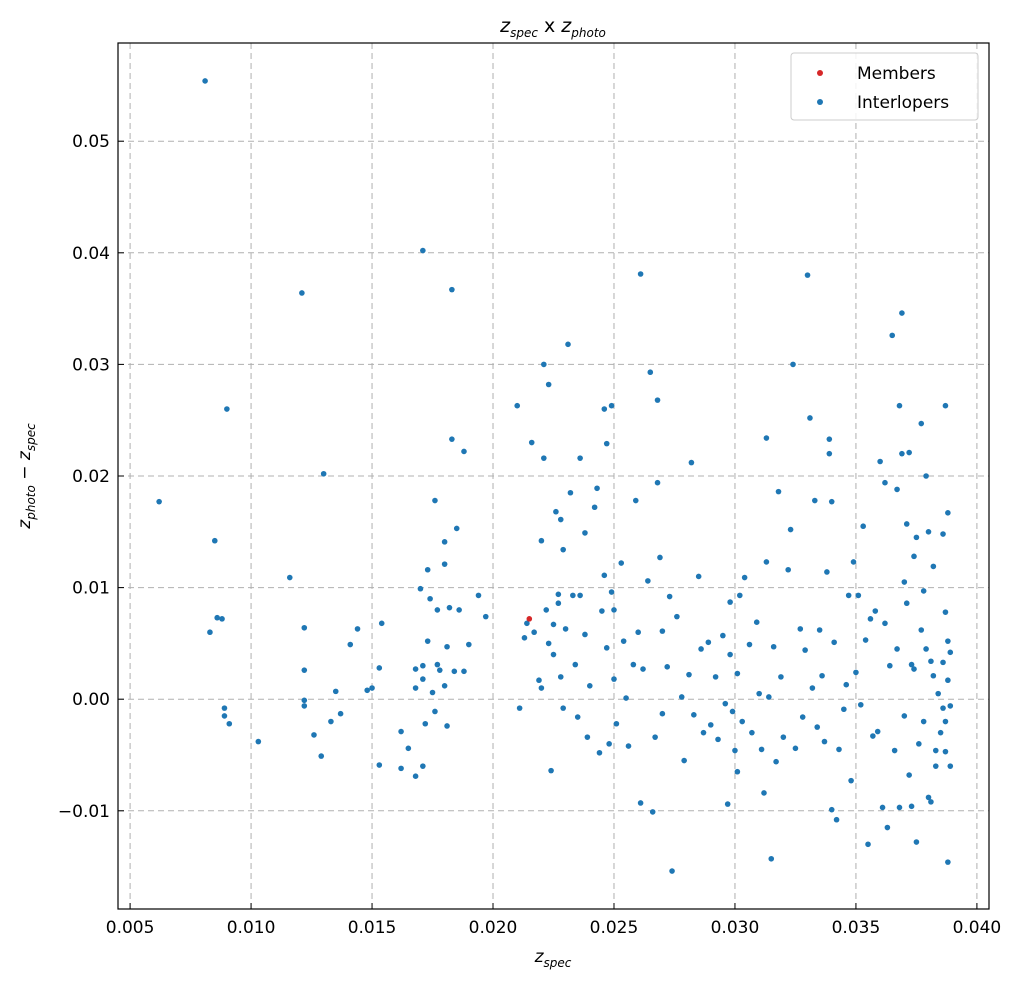 This screenshot has width=1022, height=983. What do you see at coordinates (91, 365) in the screenshot?
I see `y-tick-label: 0.03` at bounding box center [91, 365].